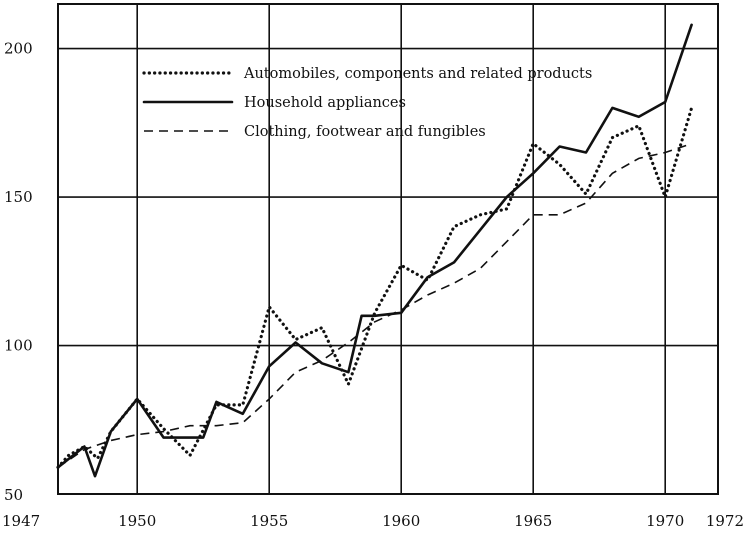 The image size is (746, 534). I want to click on y-tick-label: 200, so click(18, 49).